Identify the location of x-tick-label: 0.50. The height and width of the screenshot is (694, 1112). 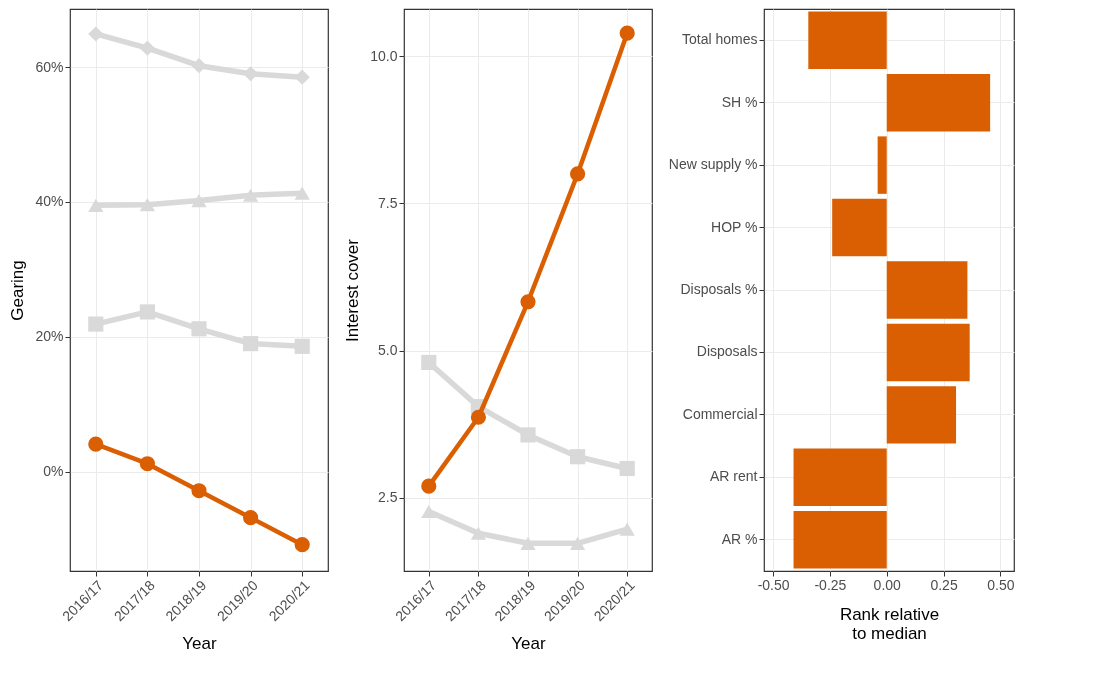
(1001, 584).